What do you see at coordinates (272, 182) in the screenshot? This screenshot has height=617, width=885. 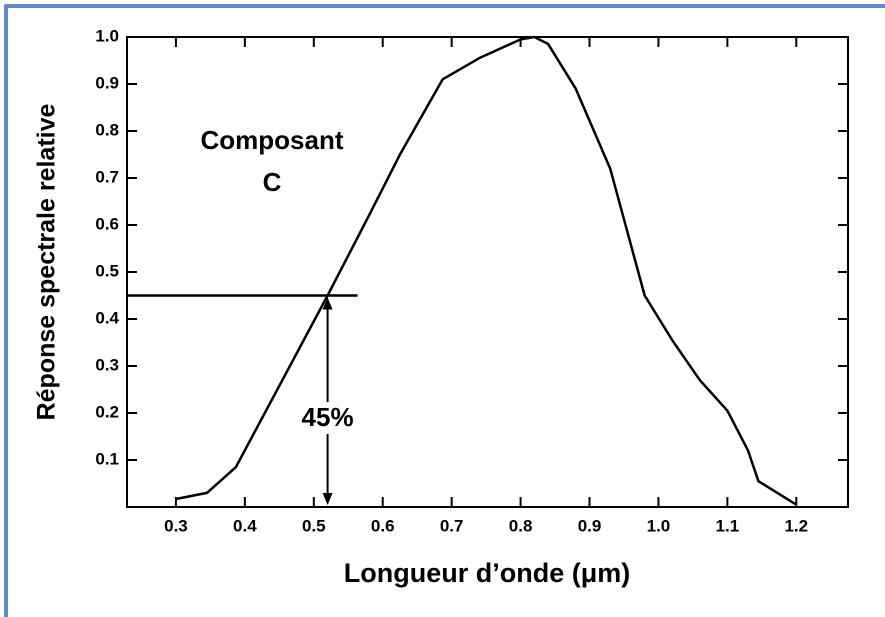 I see `annotation-title: C` at bounding box center [272, 182].